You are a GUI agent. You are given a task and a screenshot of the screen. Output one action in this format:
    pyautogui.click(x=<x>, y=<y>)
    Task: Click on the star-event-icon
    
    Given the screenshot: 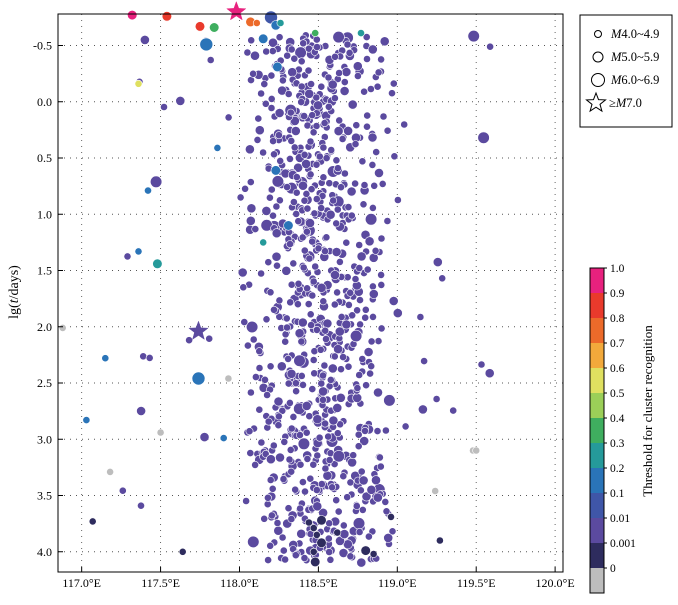 What is the action you would take?
    pyautogui.click(x=236, y=10)
    